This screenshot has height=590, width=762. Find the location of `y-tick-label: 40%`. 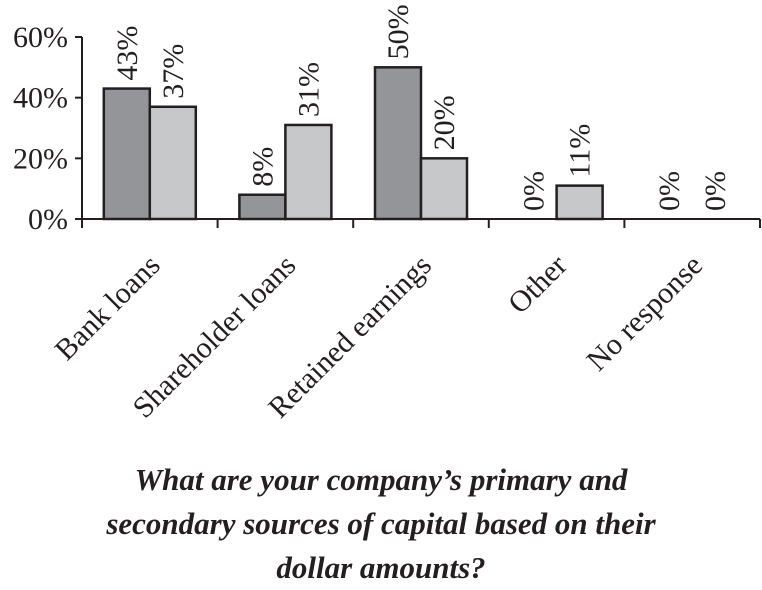

y-tick-label: 40% is located at coordinates (40, 98).